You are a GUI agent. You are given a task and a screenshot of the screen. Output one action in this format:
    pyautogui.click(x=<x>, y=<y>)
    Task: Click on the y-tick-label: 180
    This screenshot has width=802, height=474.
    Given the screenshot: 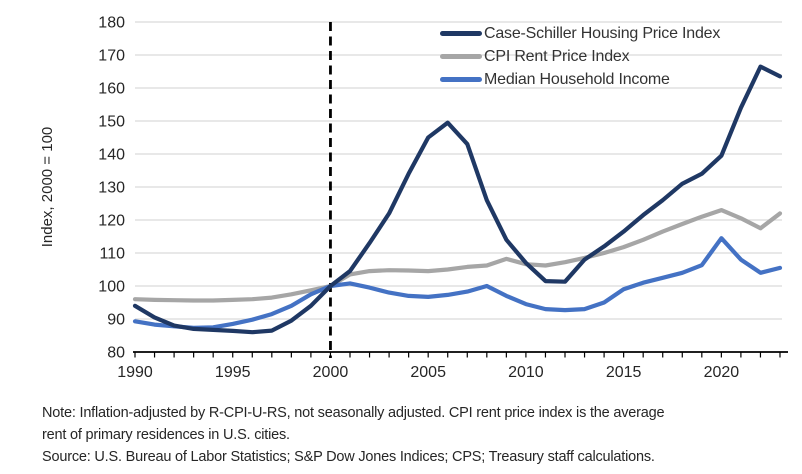 What is the action you would take?
    pyautogui.click(x=111, y=23)
    